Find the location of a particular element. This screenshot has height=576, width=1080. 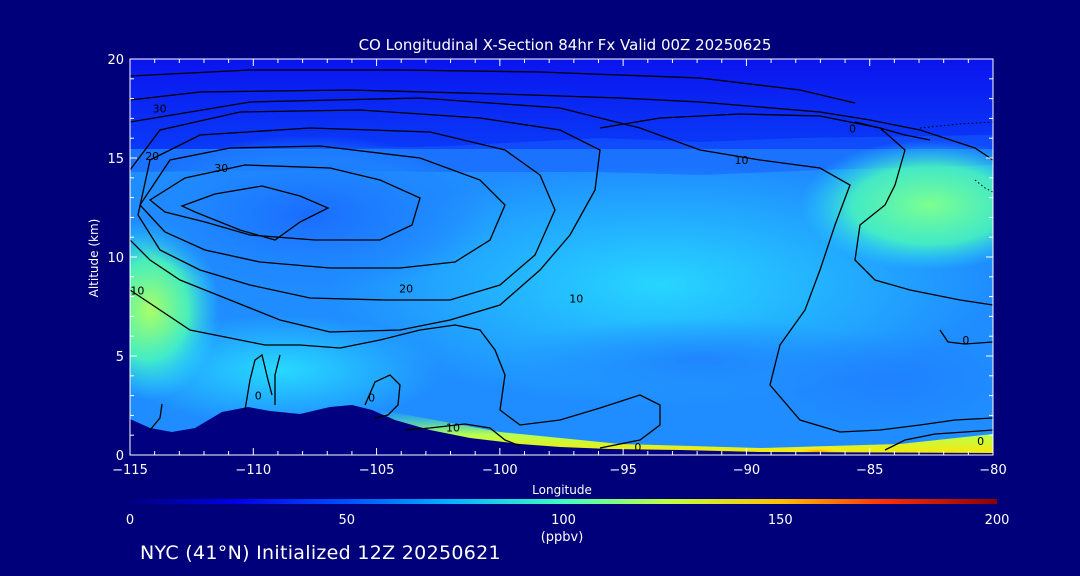

y-tick-label: 5 is located at coordinates (120, 357).